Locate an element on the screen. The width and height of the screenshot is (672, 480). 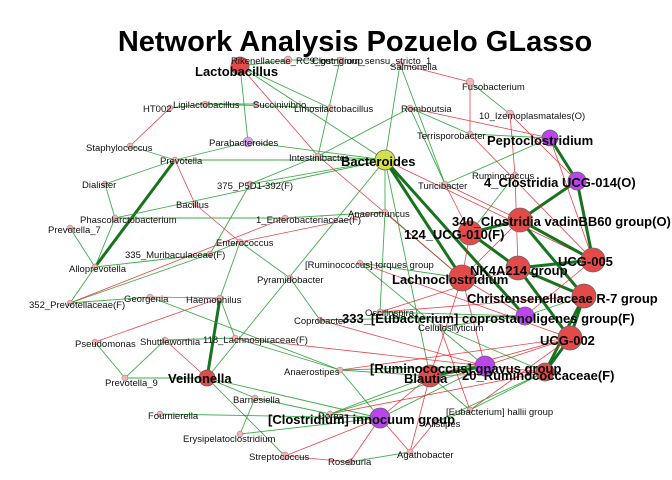
node-cellulosilyticum is located at coordinates (440, 327).